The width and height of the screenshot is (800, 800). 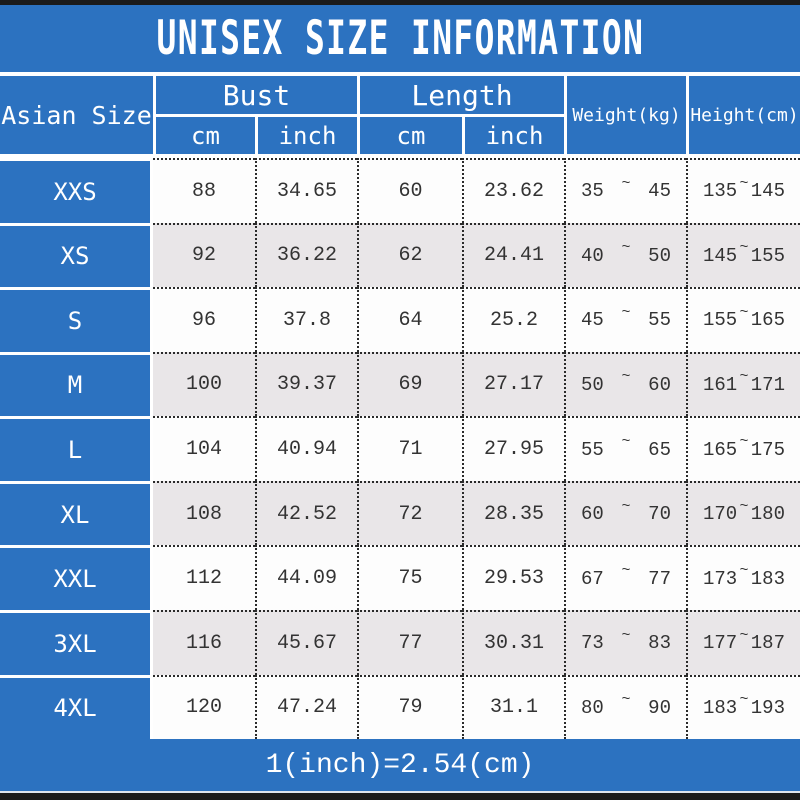 I want to click on table-row: XXL 112 44.09 75 29.53 67 ~ 77 173 ~ 183, so click(x=400, y=577).